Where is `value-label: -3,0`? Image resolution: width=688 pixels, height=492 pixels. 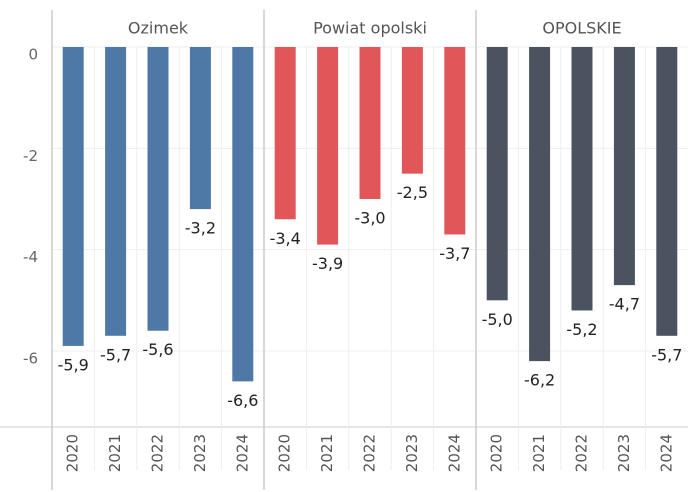
value-label: -3,0 is located at coordinates (369, 218).